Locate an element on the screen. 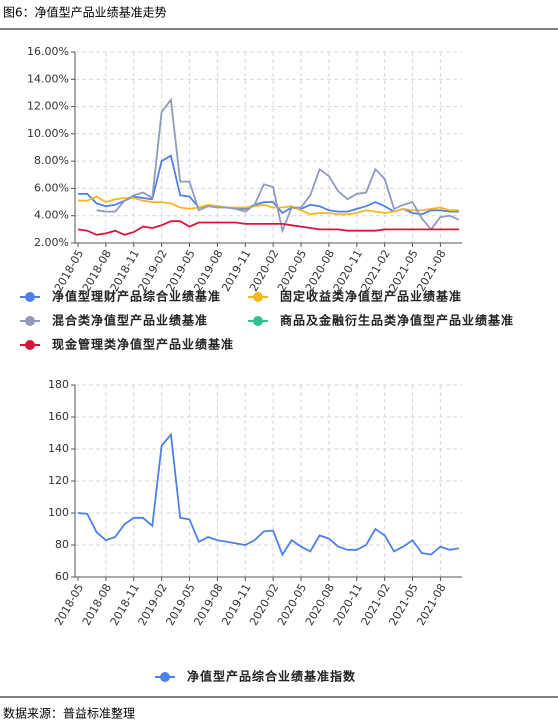  y-tick-label: 14.00% is located at coordinates (48, 78).